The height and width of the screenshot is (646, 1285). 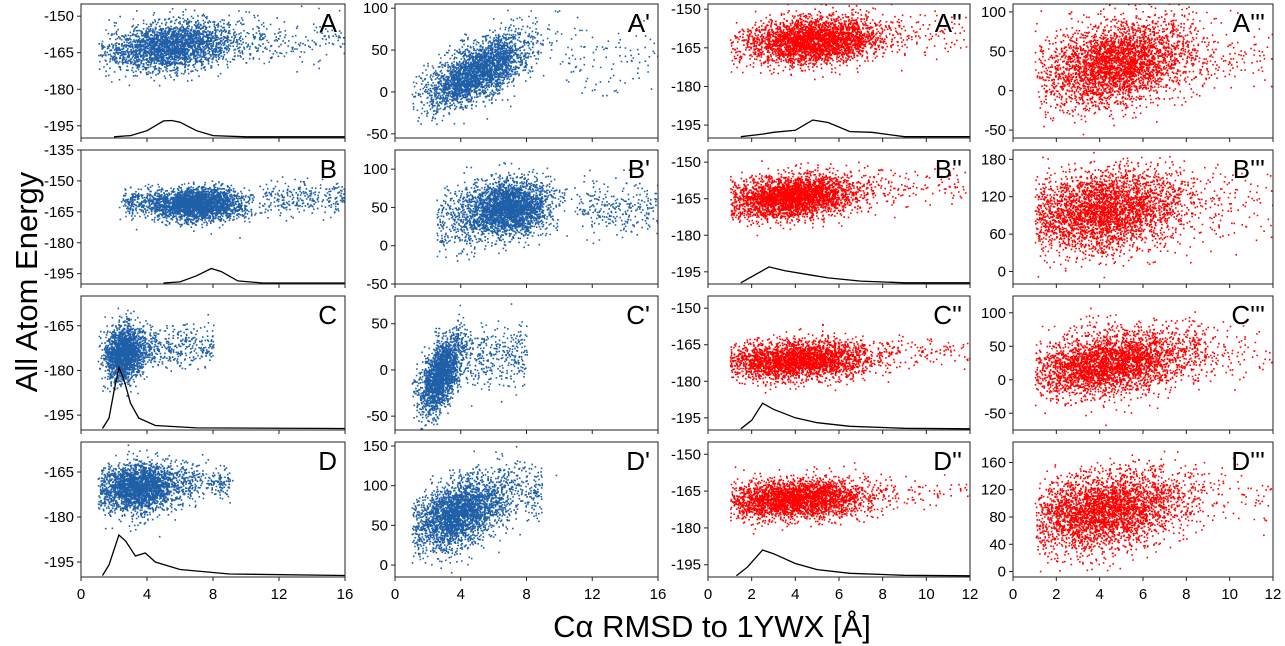 I want to click on panel-c: -165 -180 -195 C, so click(x=195, y=364).